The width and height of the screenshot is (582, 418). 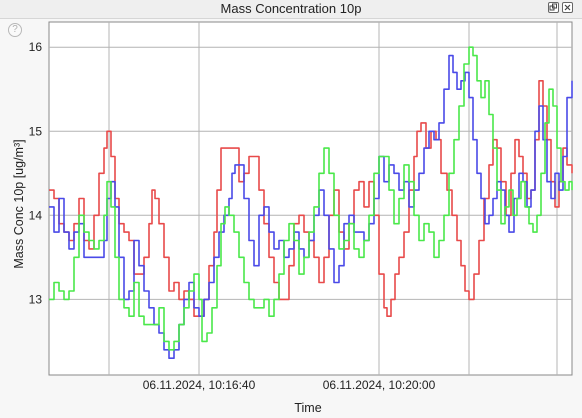 What do you see at coordinates (36, 299) in the screenshot?
I see `y-tick-label: 13` at bounding box center [36, 299].